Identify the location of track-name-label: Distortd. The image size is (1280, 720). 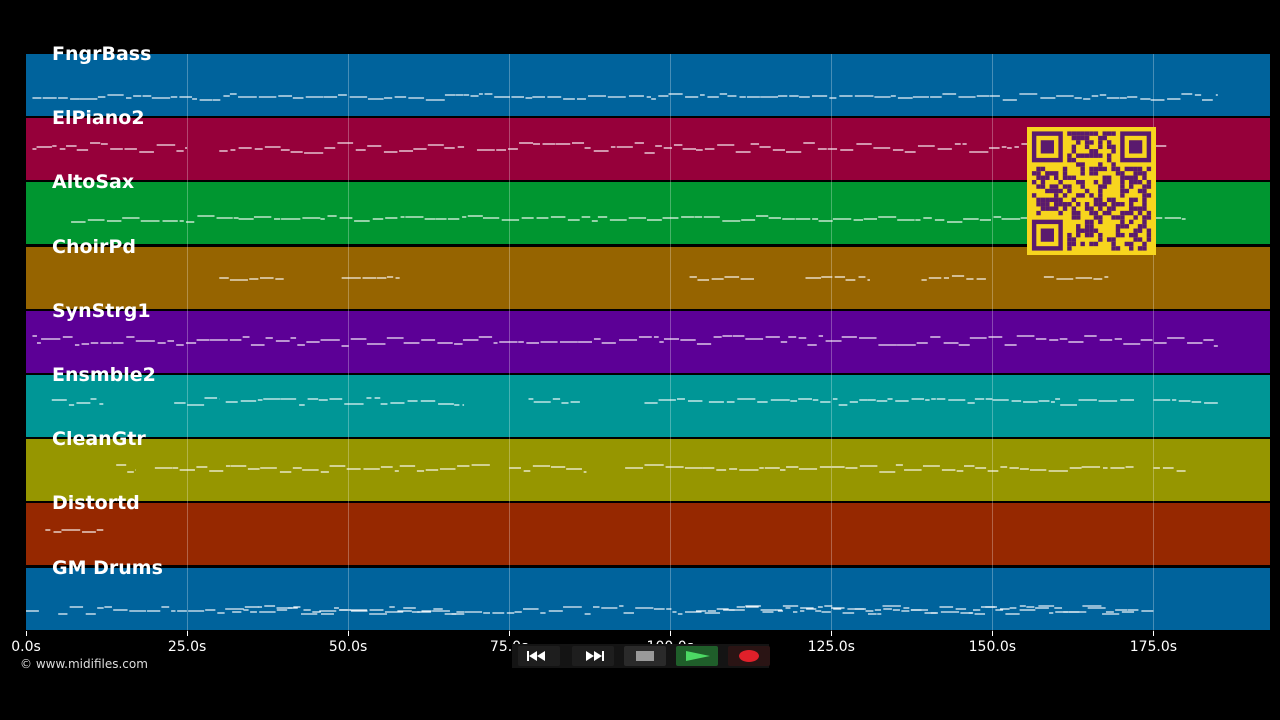
(96, 503).